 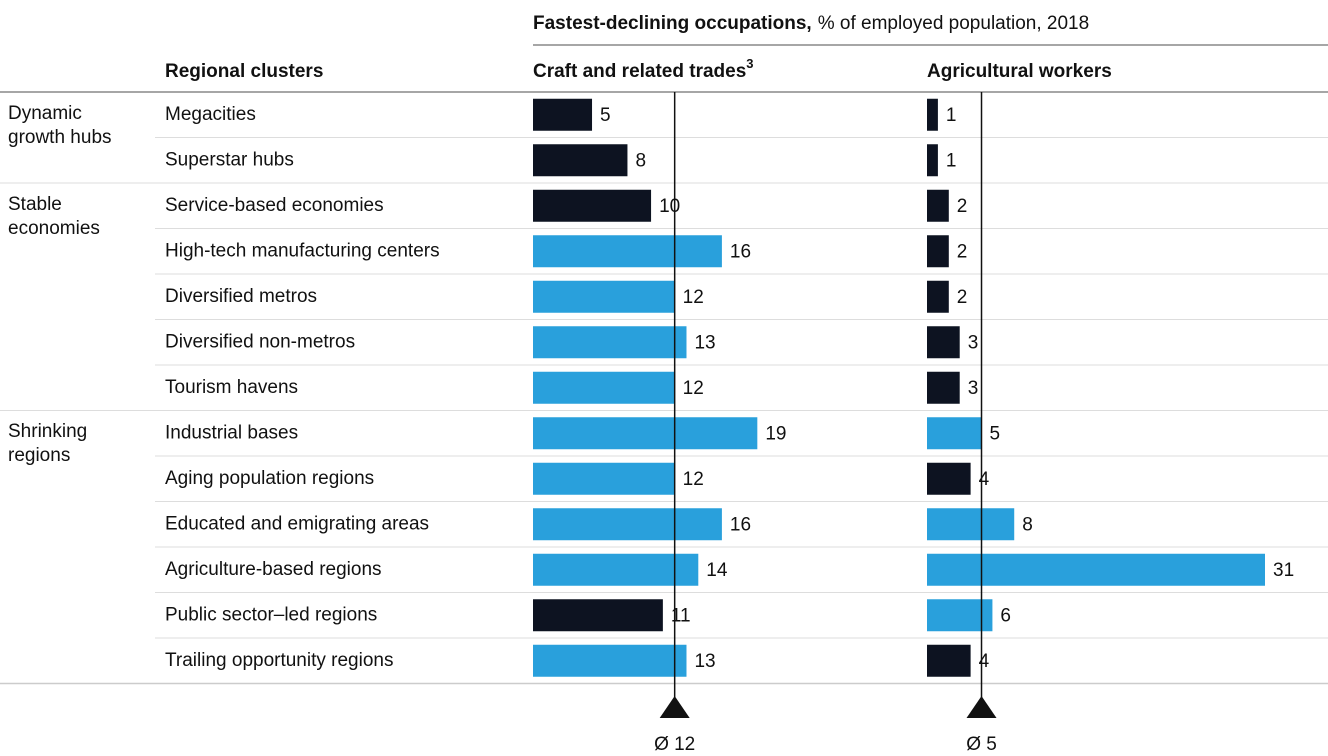 What do you see at coordinates (297, 523) in the screenshot?
I see `category-label: Educated and emigrating areas` at bounding box center [297, 523].